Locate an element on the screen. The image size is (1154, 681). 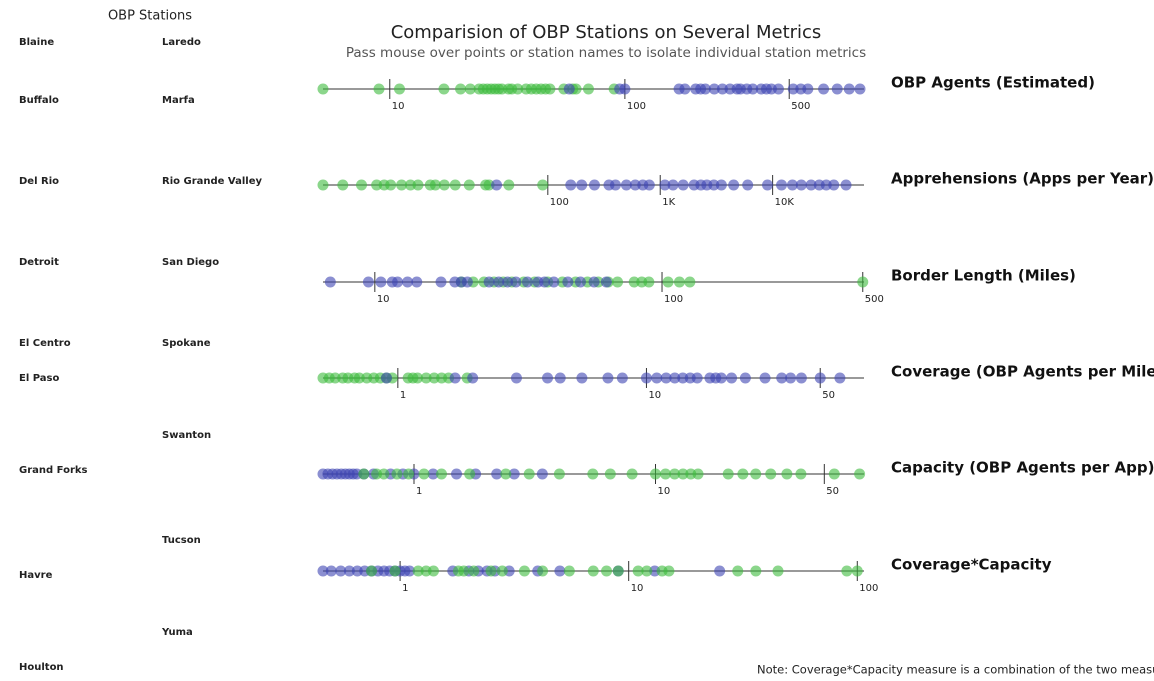
station-name: Houlton is located at coordinates (41, 667).